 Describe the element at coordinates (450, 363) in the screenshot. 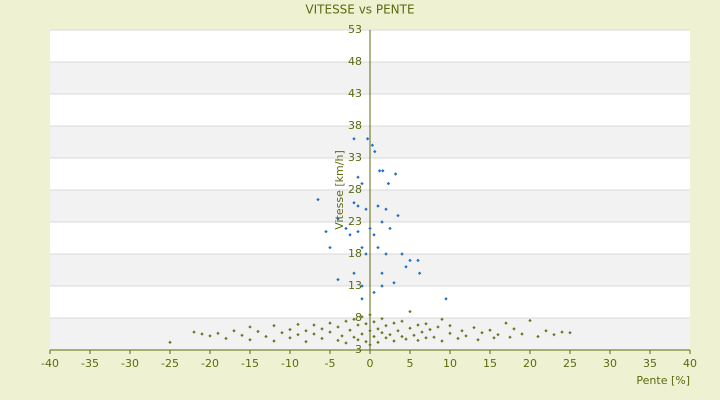

I see `x-tick-label: 10` at that location.